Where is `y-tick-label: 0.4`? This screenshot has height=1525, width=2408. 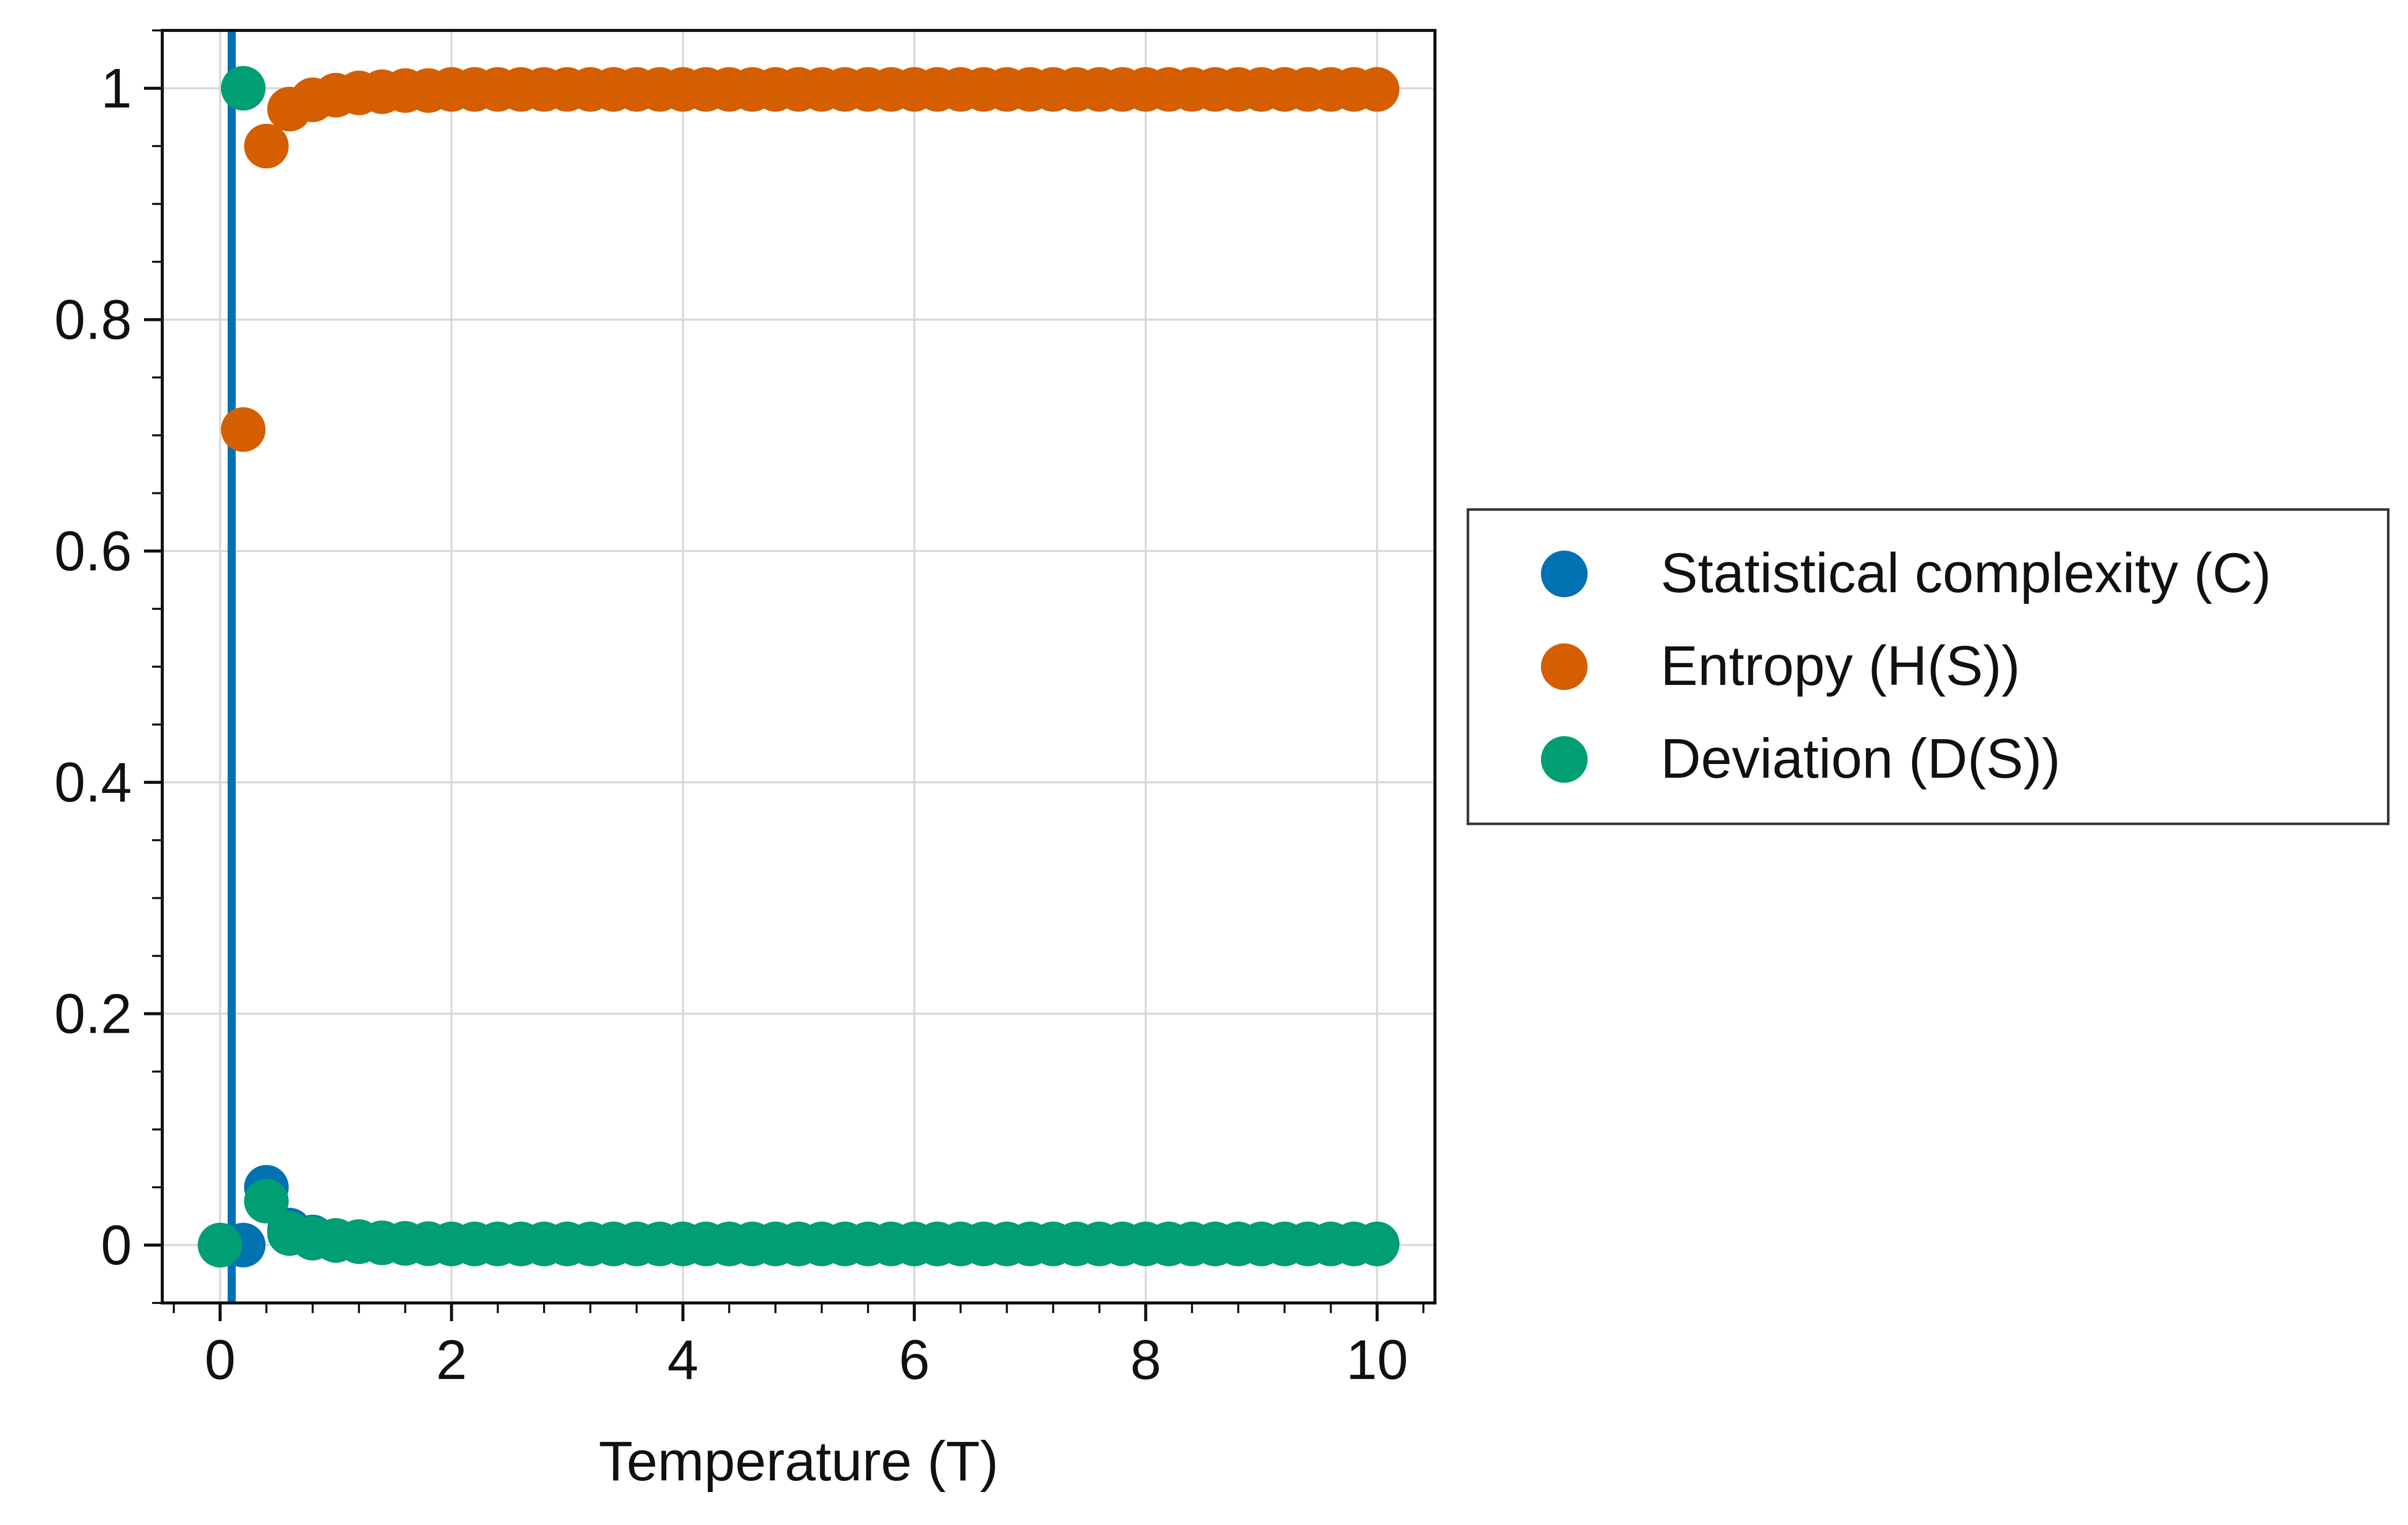
y-tick-label: 0.4 is located at coordinates (93, 782).